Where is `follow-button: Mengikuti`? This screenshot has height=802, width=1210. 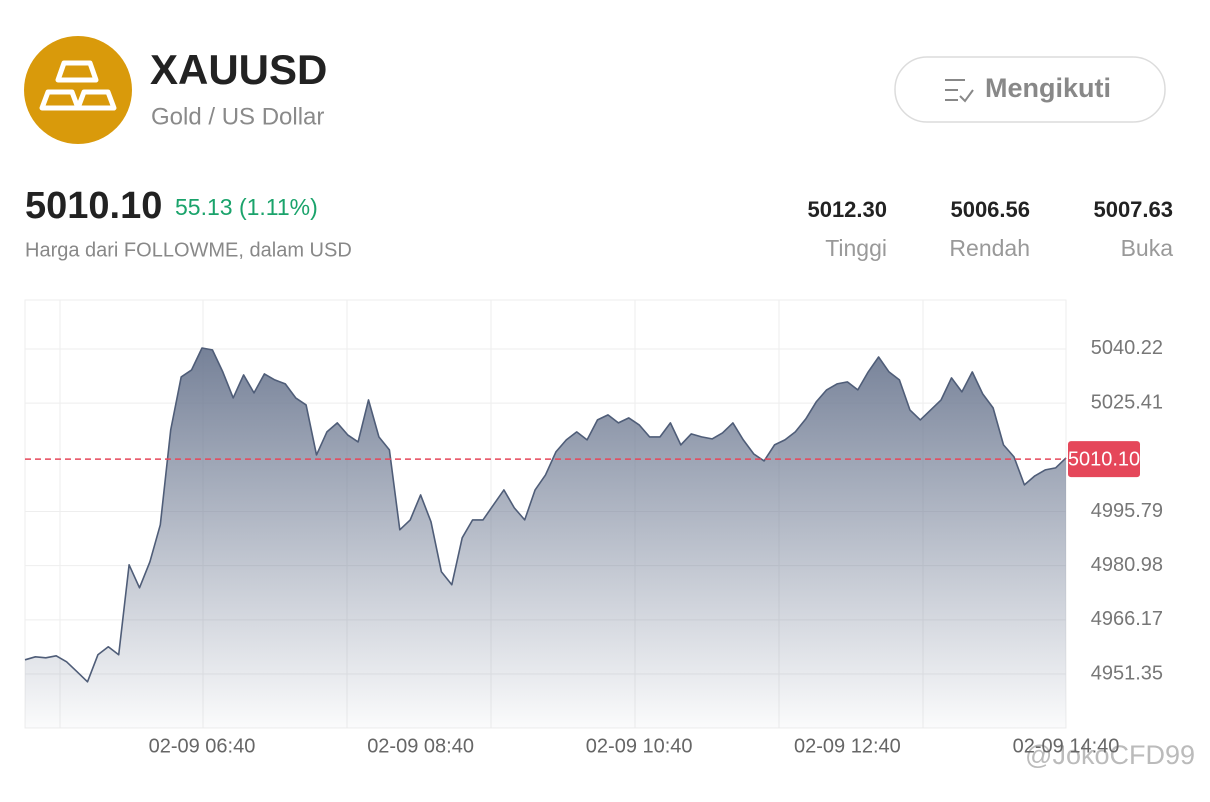 follow-button: Mengikuti is located at coordinates (1030, 89).